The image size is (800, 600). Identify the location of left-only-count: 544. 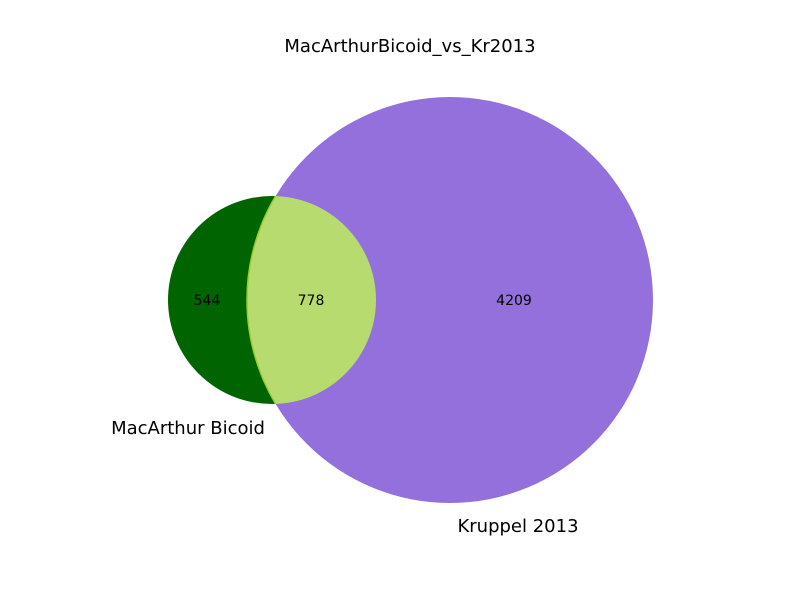
(207, 301).